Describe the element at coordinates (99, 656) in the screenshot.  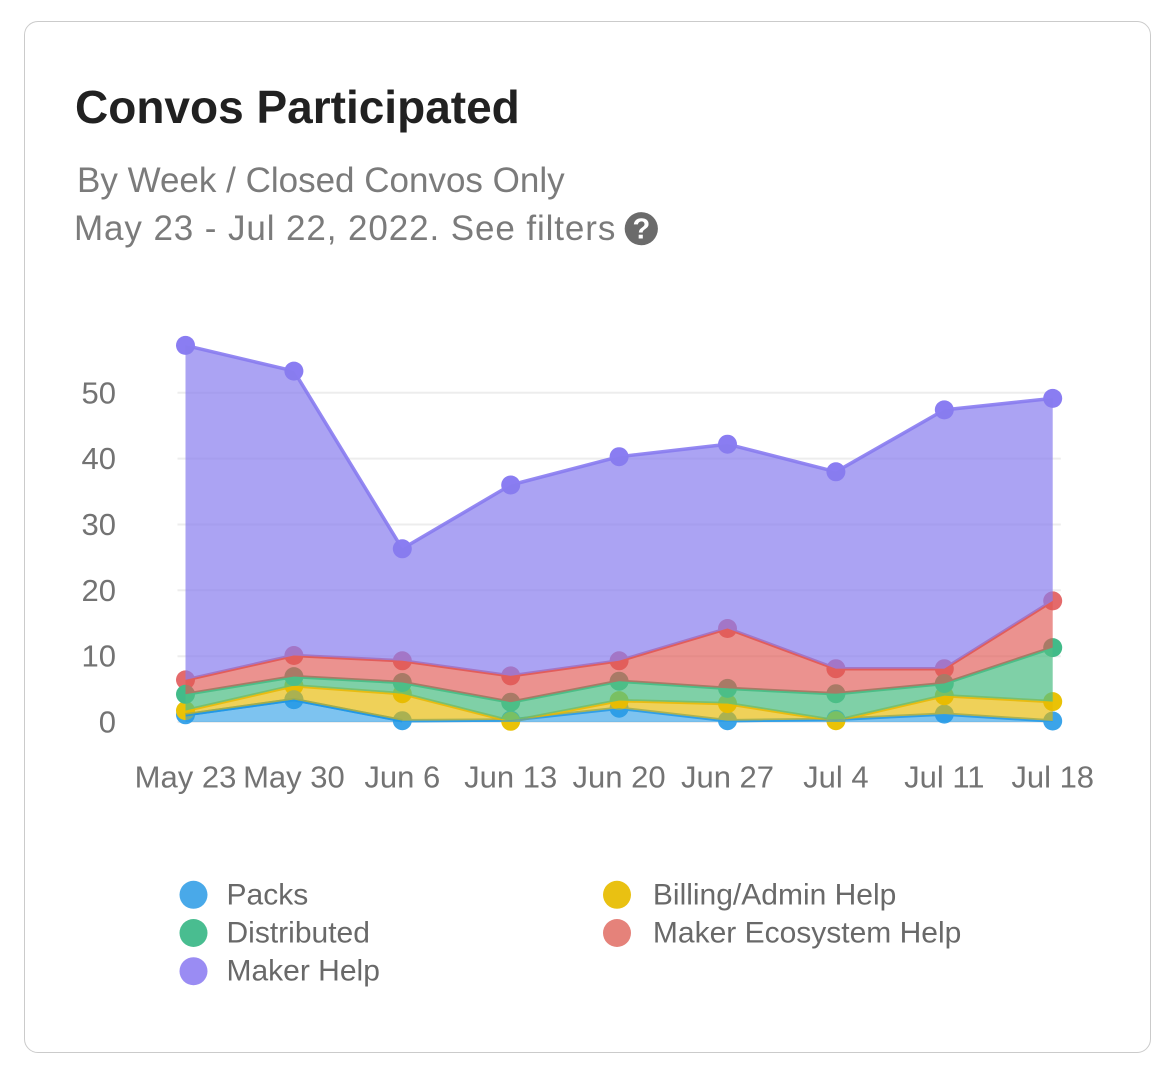
I see `svg-text: 10` at that location.